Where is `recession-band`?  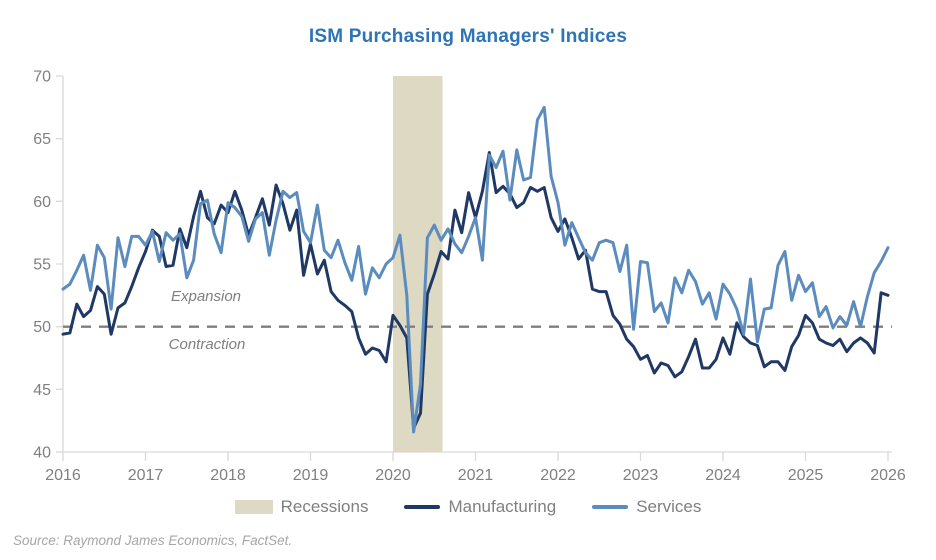
recession-band is located at coordinates (418, 264).